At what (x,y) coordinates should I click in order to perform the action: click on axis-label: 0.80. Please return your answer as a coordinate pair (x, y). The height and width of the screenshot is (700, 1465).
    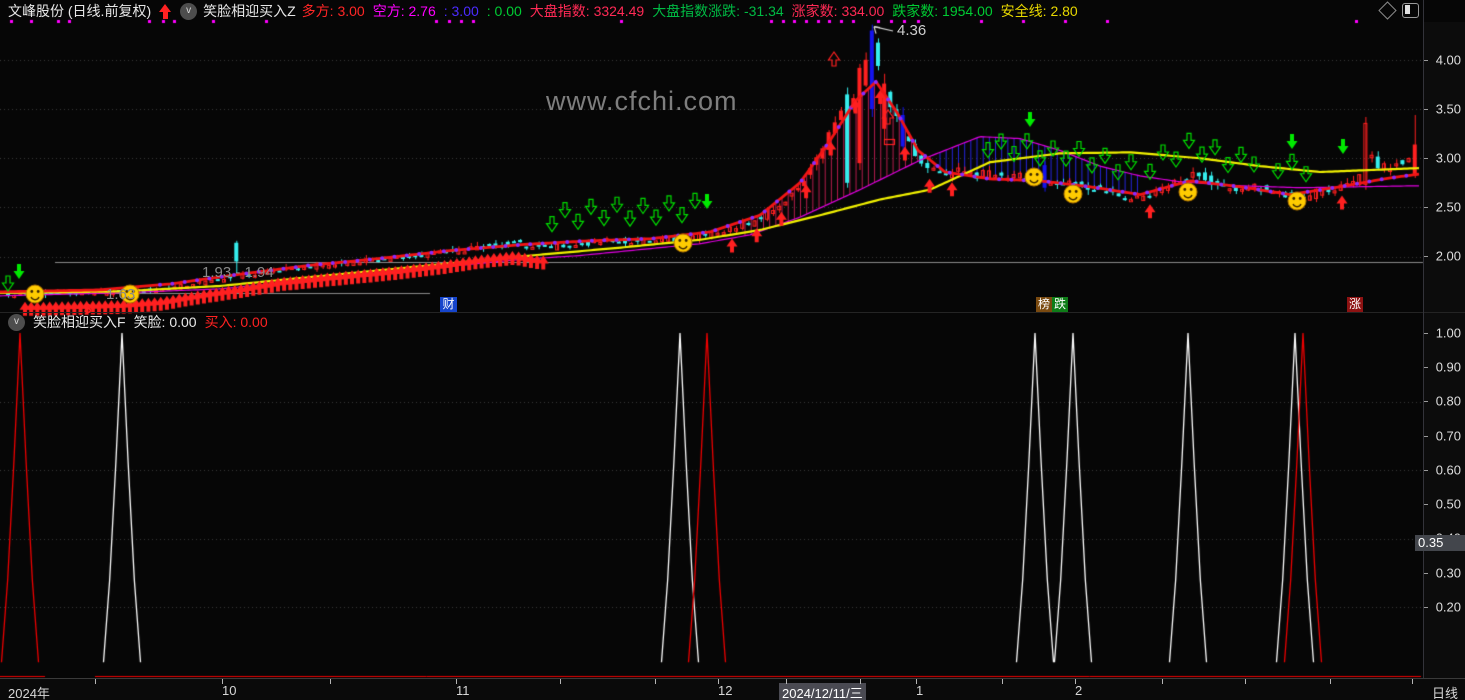
    Looking at the image, I should click on (1448, 401).